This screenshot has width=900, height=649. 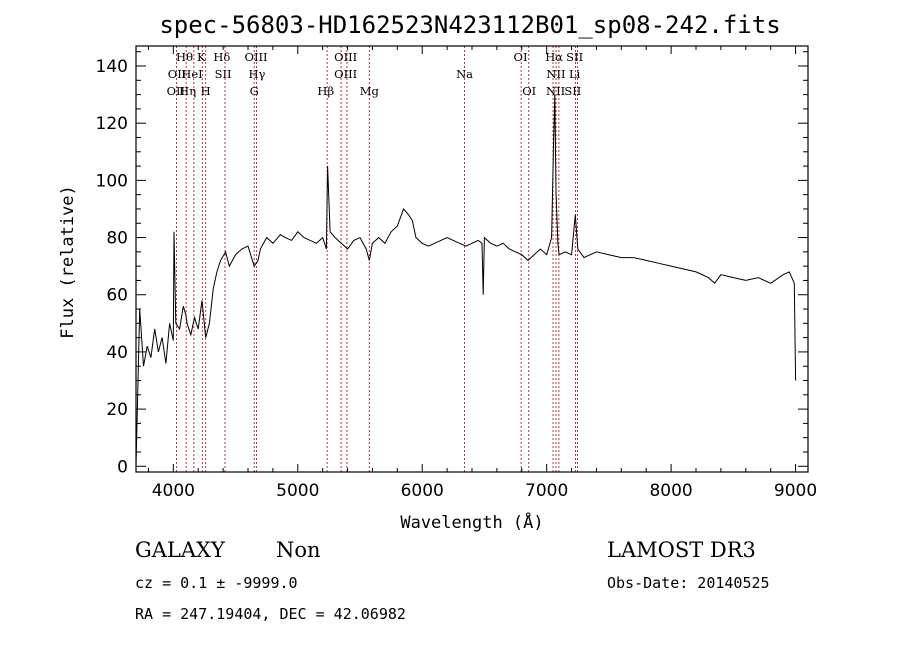 What do you see at coordinates (370, 91) in the screenshot?
I see `emission-line-label: Mg` at bounding box center [370, 91].